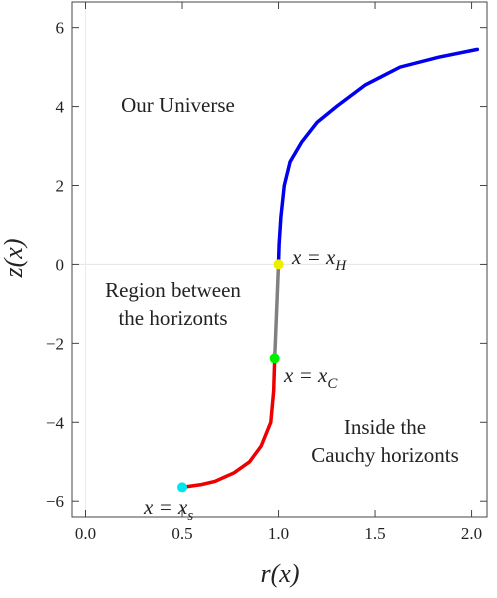  Describe the element at coordinates (385, 427) in the screenshot. I see `annotation: Inside the` at that location.